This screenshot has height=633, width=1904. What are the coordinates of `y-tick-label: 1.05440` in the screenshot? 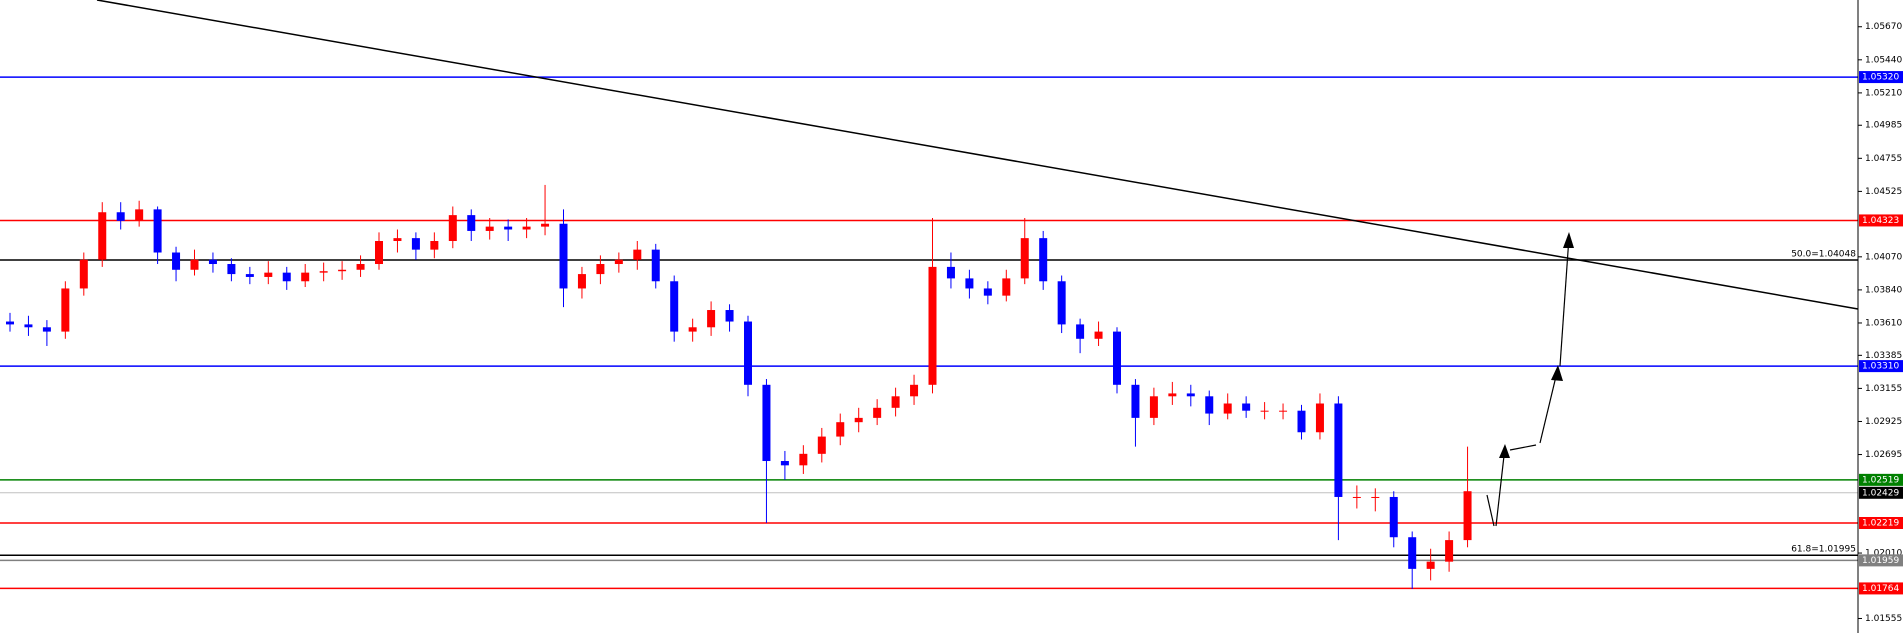 It's located at (1883, 60).